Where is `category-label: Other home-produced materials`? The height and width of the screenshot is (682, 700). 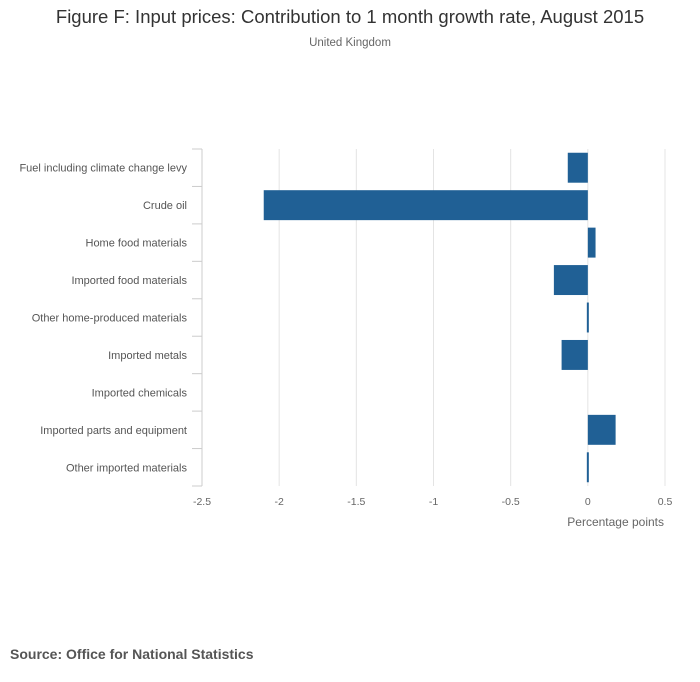
category-label: Other home-produced materials is located at coordinates (110, 319).